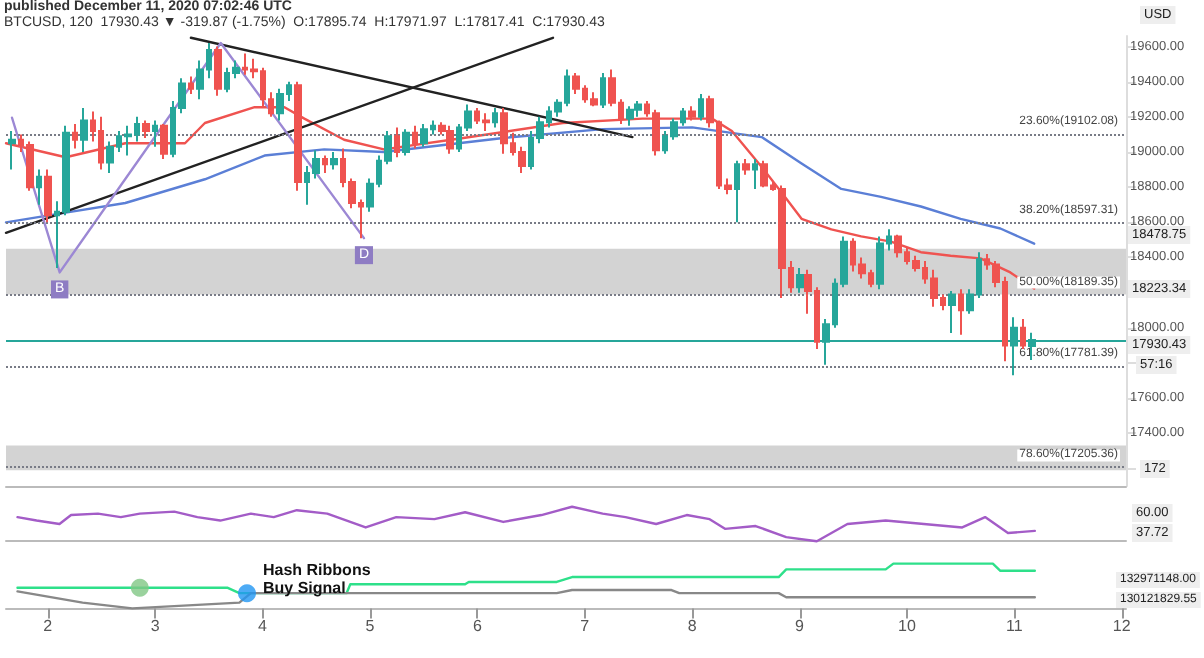  I want to click on x-tick-label: 2, so click(48, 626).